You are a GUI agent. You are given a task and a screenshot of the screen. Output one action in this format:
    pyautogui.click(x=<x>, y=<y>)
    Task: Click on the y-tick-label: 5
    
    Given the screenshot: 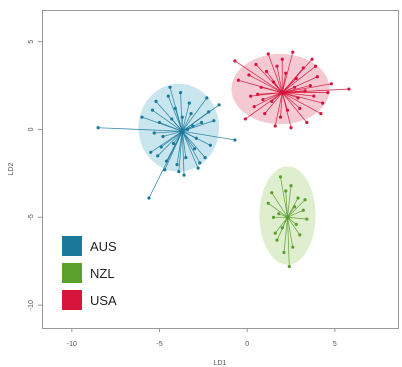 What is the action you would take?
    pyautogui.click(x=31, y=42)
    